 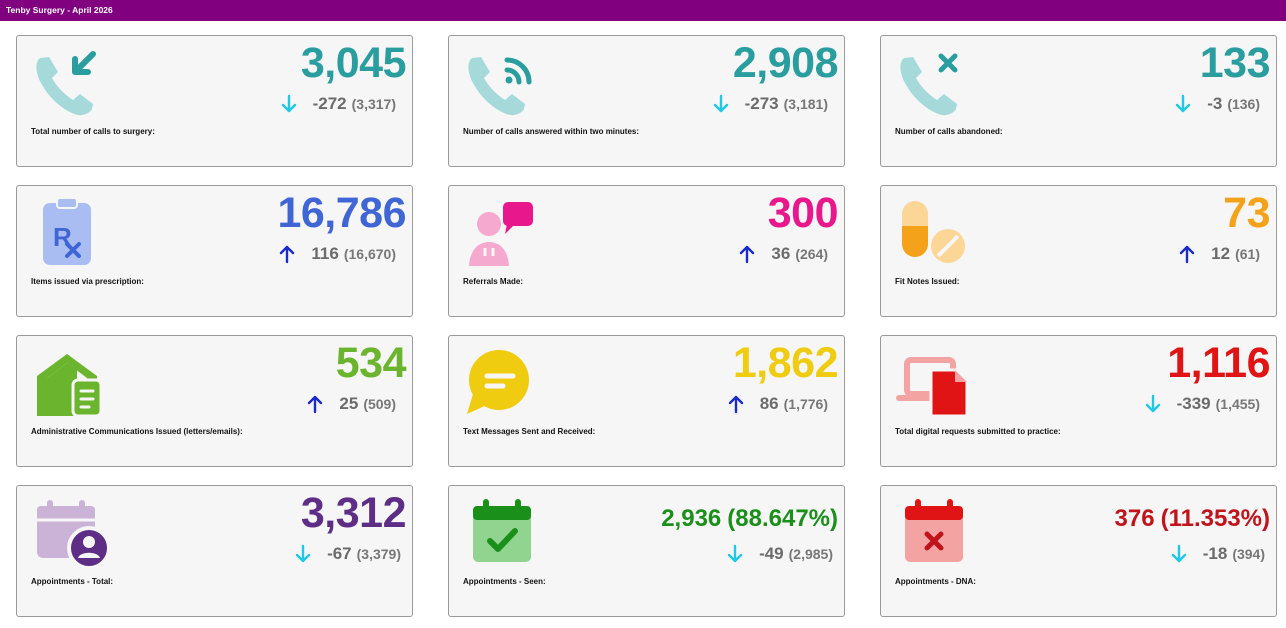 What do you see at coordinates (493, 281) in the screenshot?
I see `kpi-label: Referrals Made:` at bounding box center [493, 281].